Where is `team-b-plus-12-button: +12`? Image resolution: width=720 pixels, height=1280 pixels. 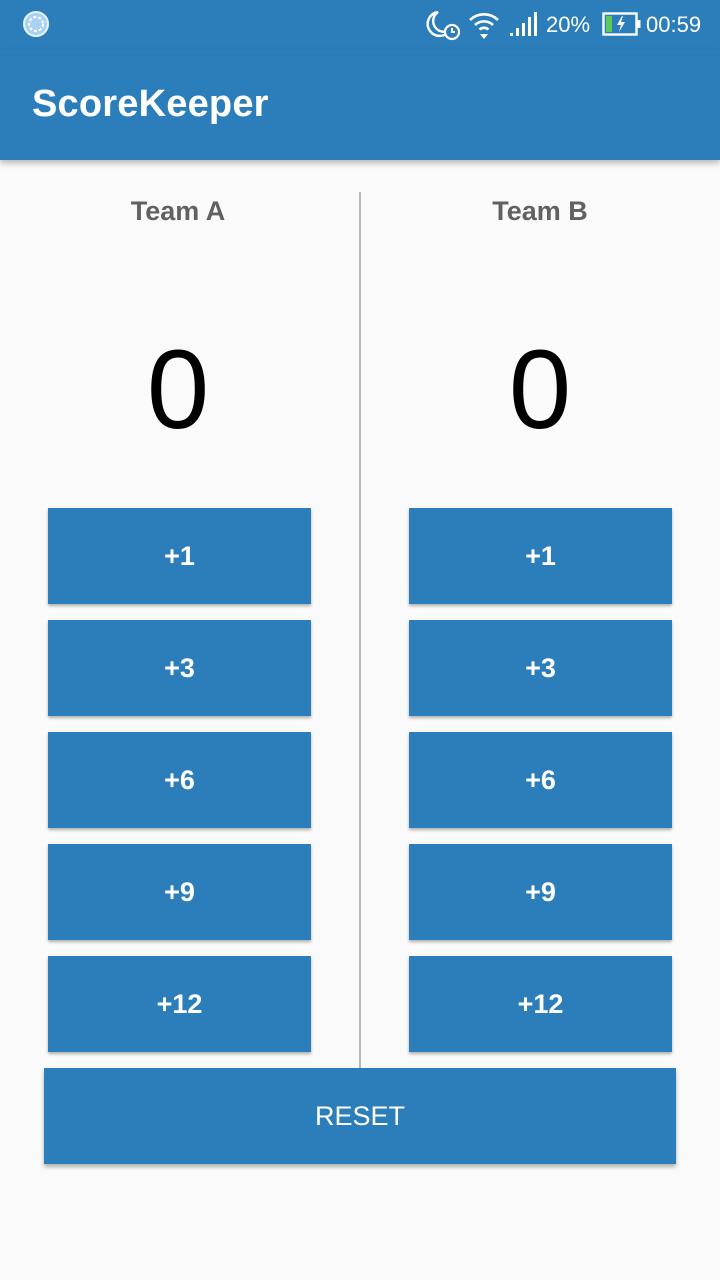 team-b-plus-12-button: +12 is located at coordinates (540, 1004).